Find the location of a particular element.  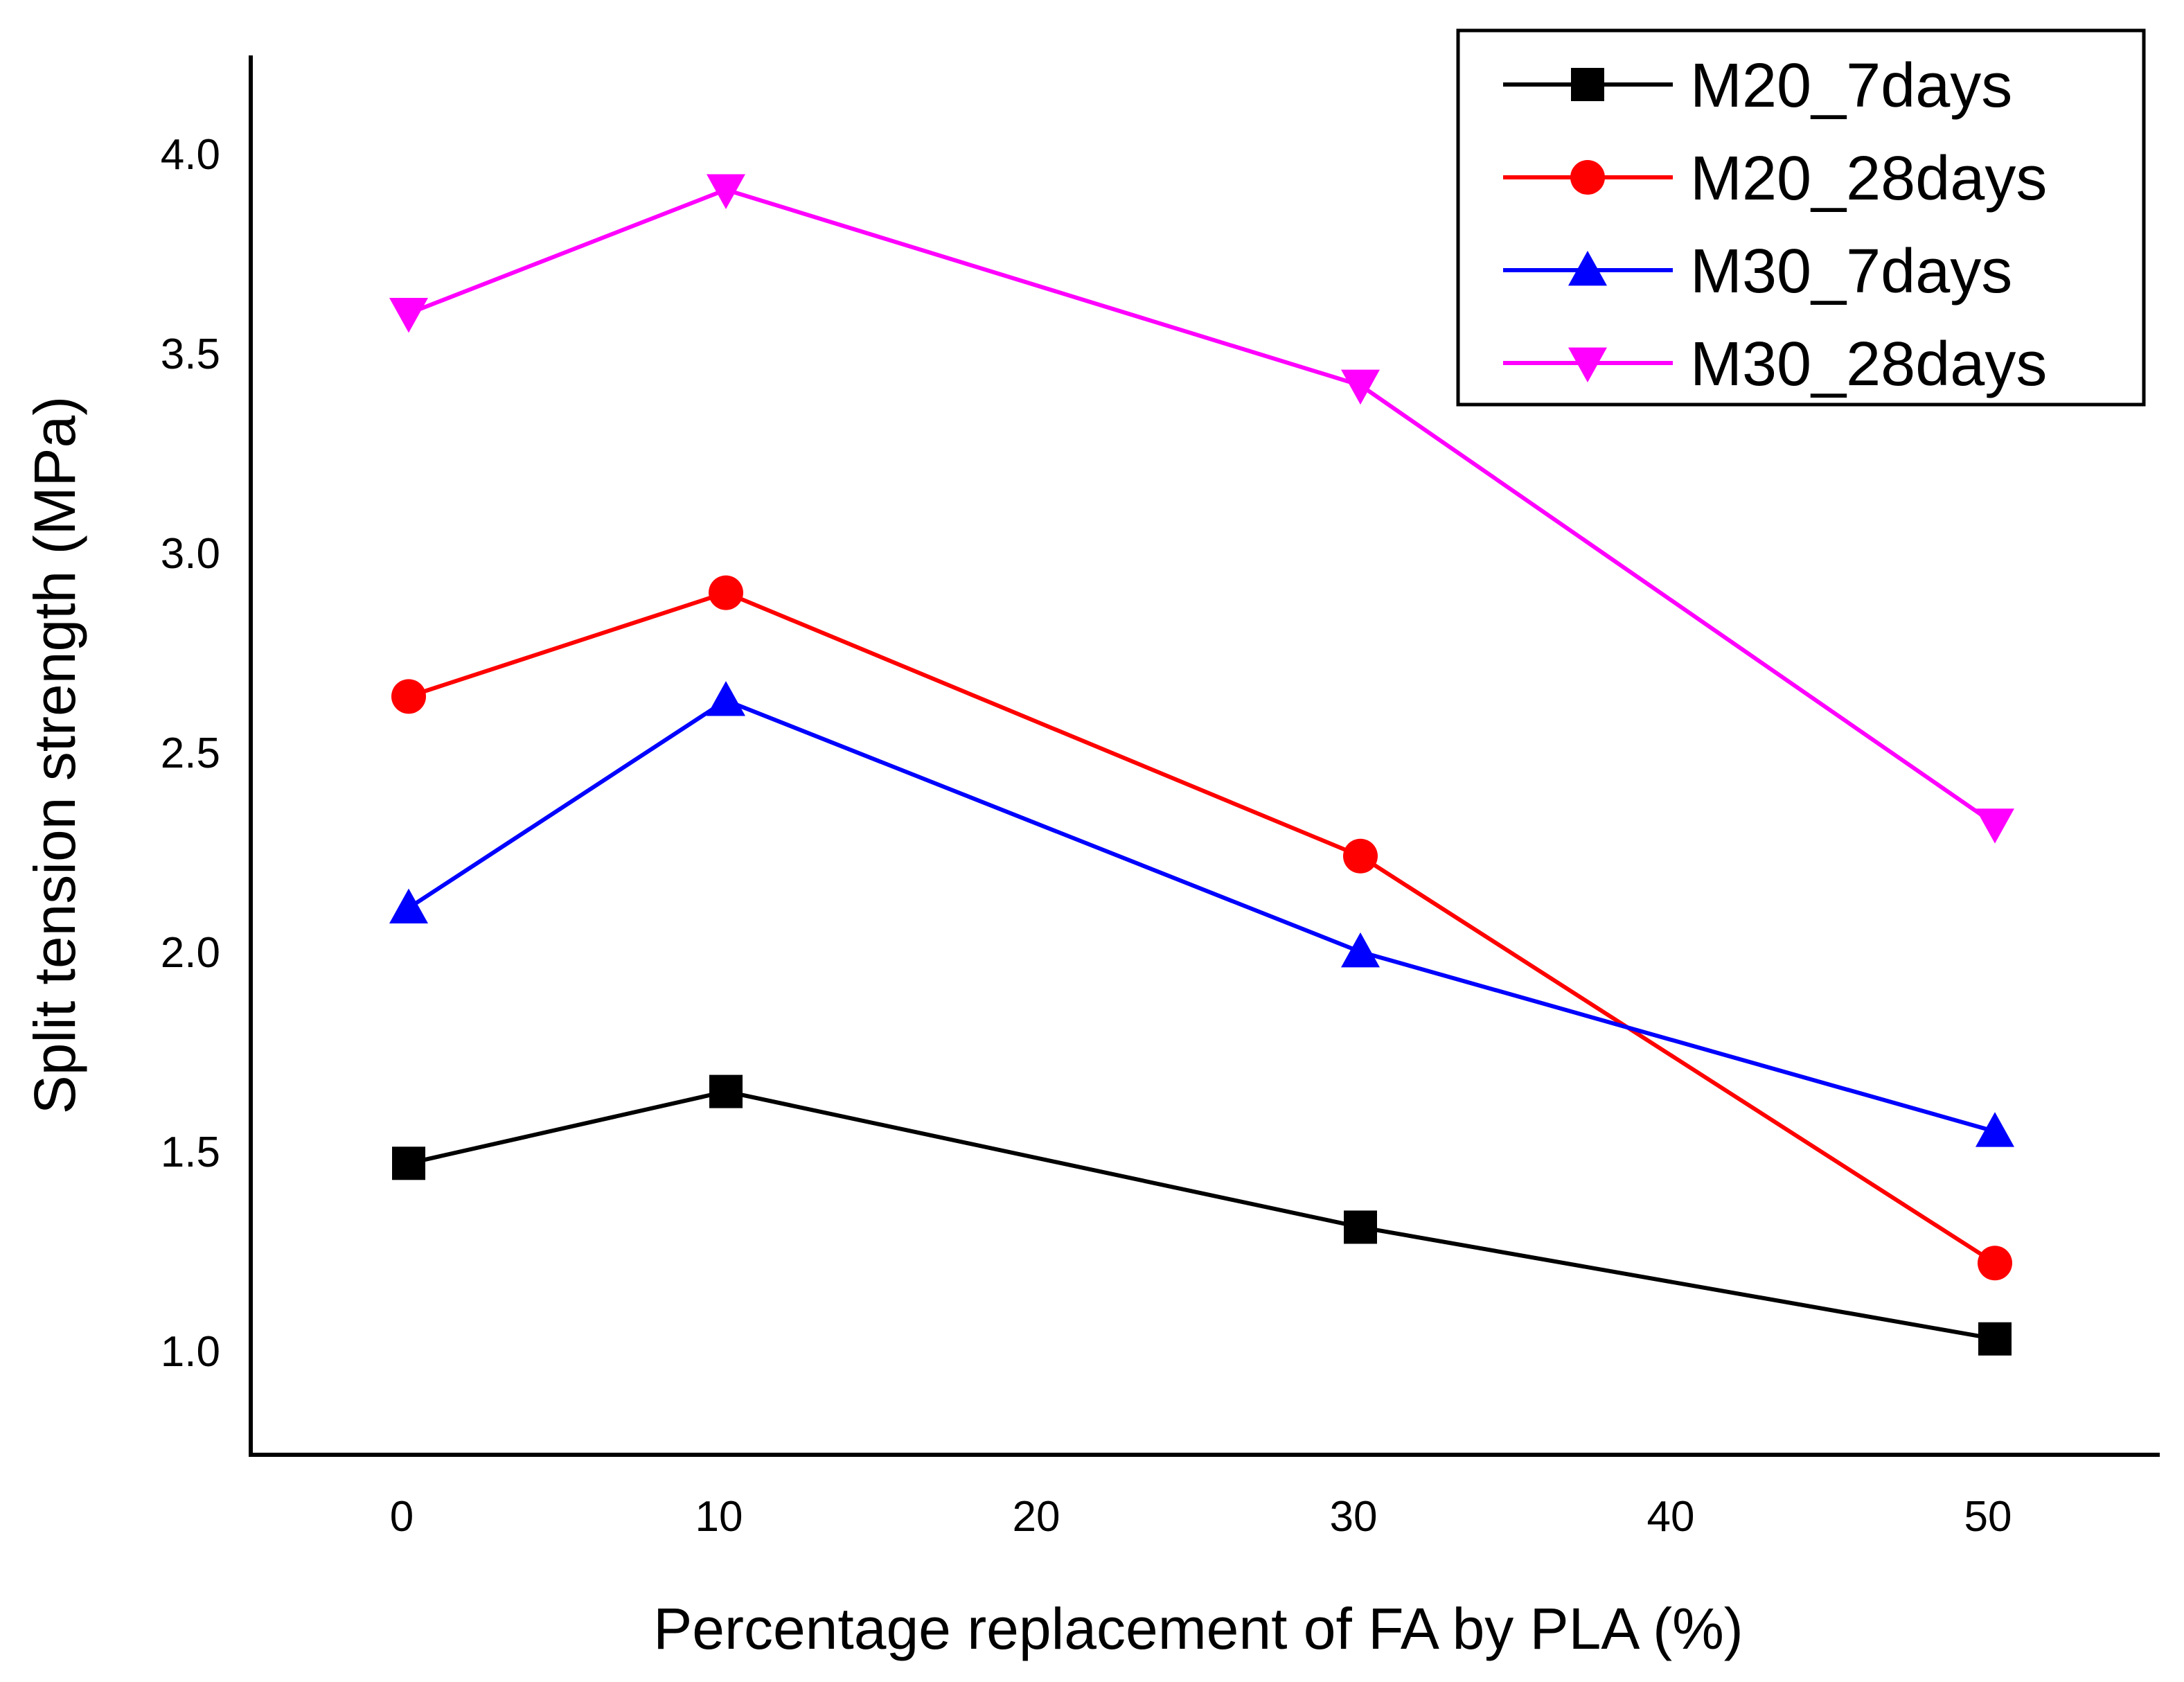

legend-label: M20_28days is located at coordinates (1868, 178).